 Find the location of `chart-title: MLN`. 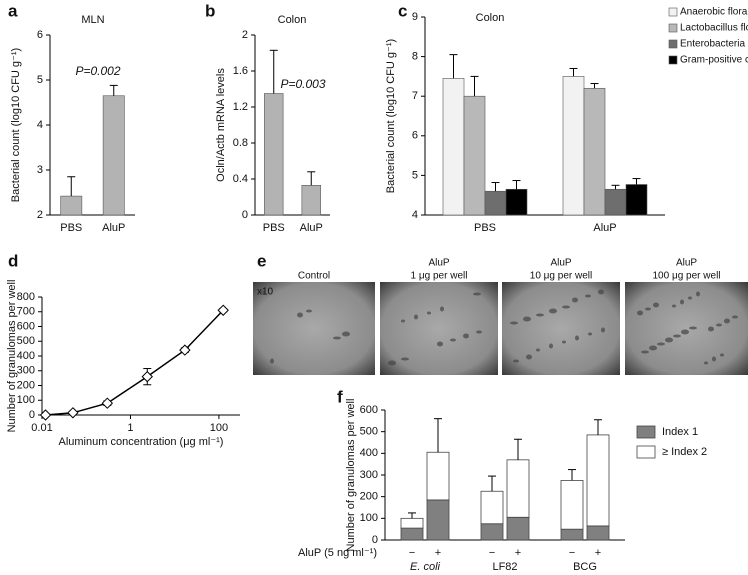

chart-title: MLN is located at coordinates (92, 20).